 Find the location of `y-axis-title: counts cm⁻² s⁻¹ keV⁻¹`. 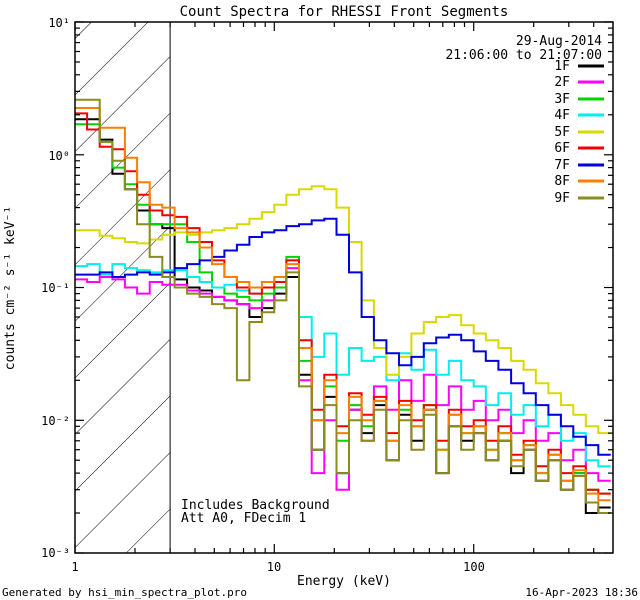

y-axis-title: counts cm⁻² s⁻¹ keV⁻¹ is located at coordinates (10, 288).